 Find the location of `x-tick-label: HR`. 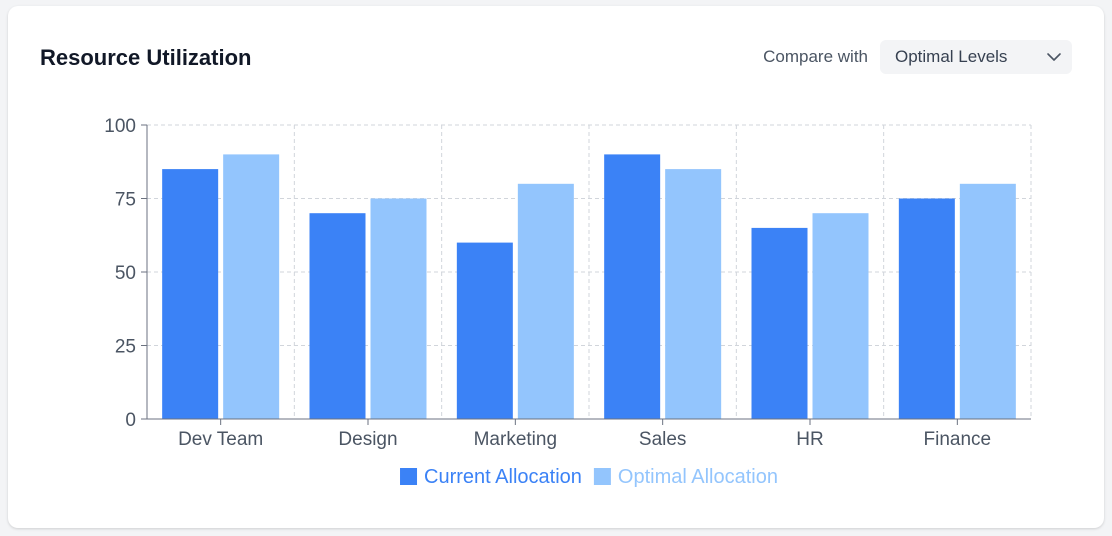

x-tick-label: HR is located at coordinates (809, 439).